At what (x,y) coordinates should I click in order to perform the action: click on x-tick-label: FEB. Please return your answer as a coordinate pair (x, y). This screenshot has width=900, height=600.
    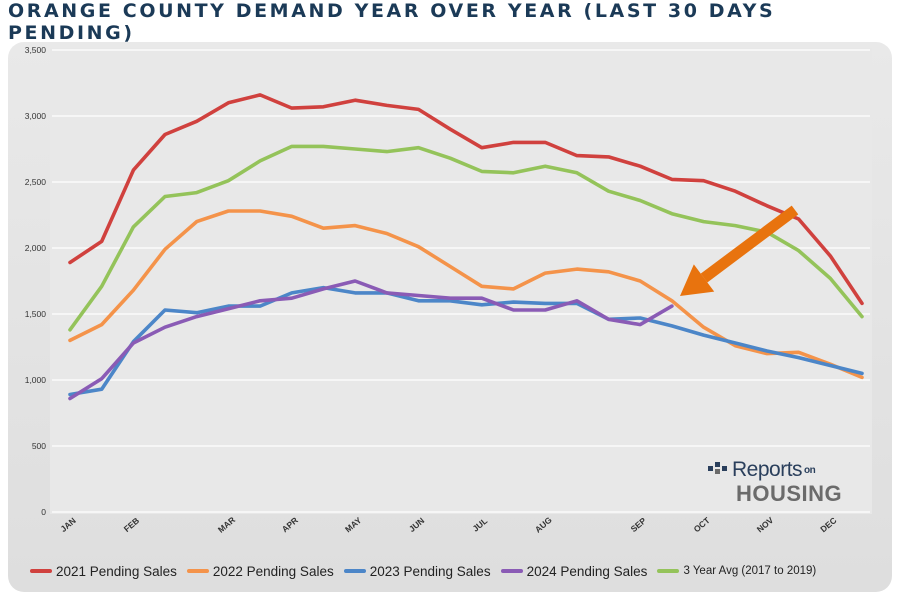
    Looking at the image, I should click on (131, 524).